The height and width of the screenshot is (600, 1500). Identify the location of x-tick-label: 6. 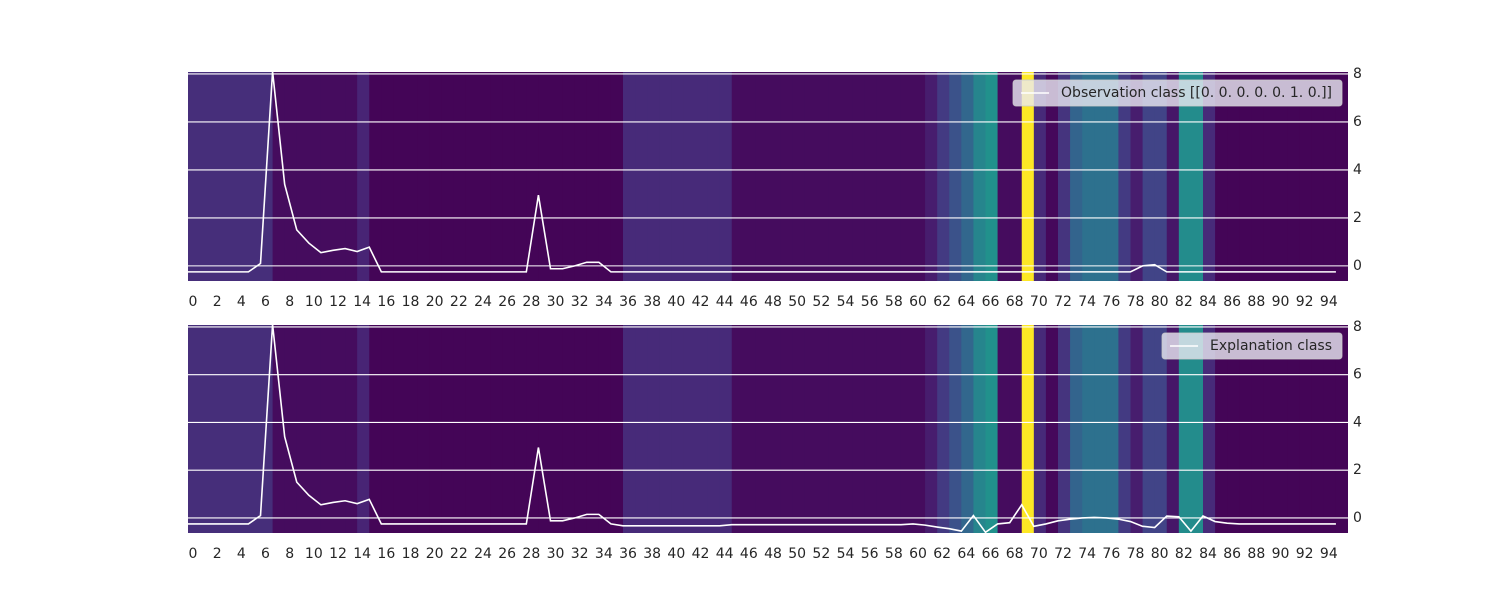
(265, 554).